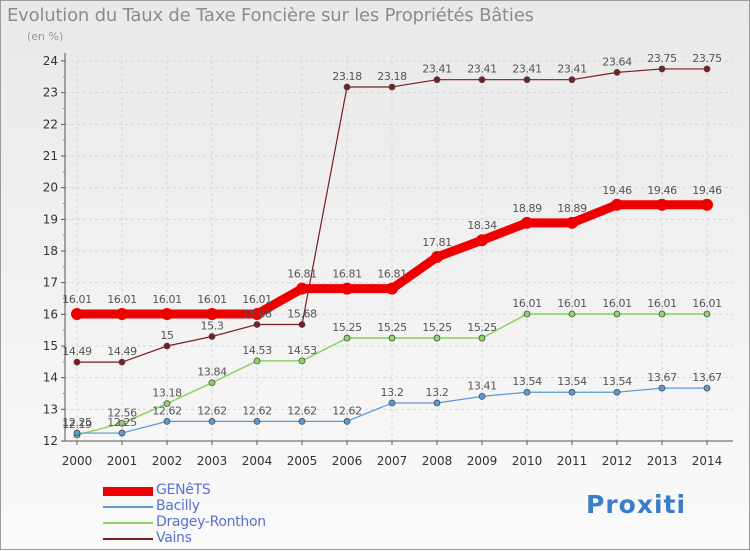 The width and height of the screenshot is (750, 551). What do you see at coordinates (617, 461) in the screenshot?
I see `x-tick-label: 2012` at bounding box center [617, 461].